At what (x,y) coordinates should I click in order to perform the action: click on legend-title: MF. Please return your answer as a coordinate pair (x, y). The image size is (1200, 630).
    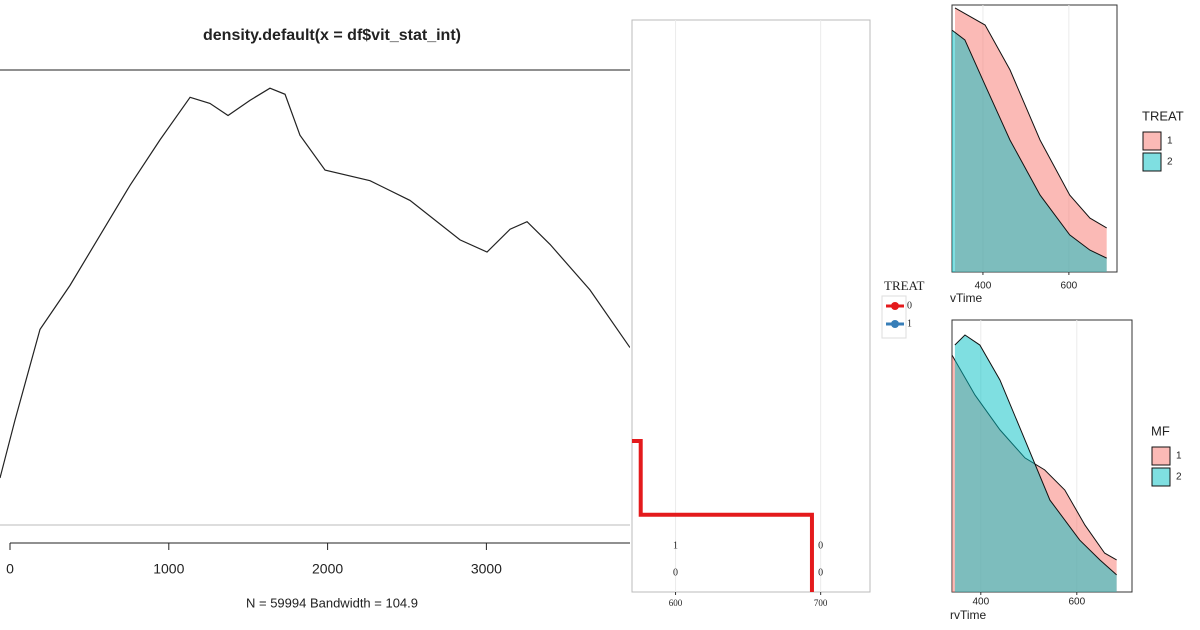
    Looking at the image, I should click on (1160, 430).